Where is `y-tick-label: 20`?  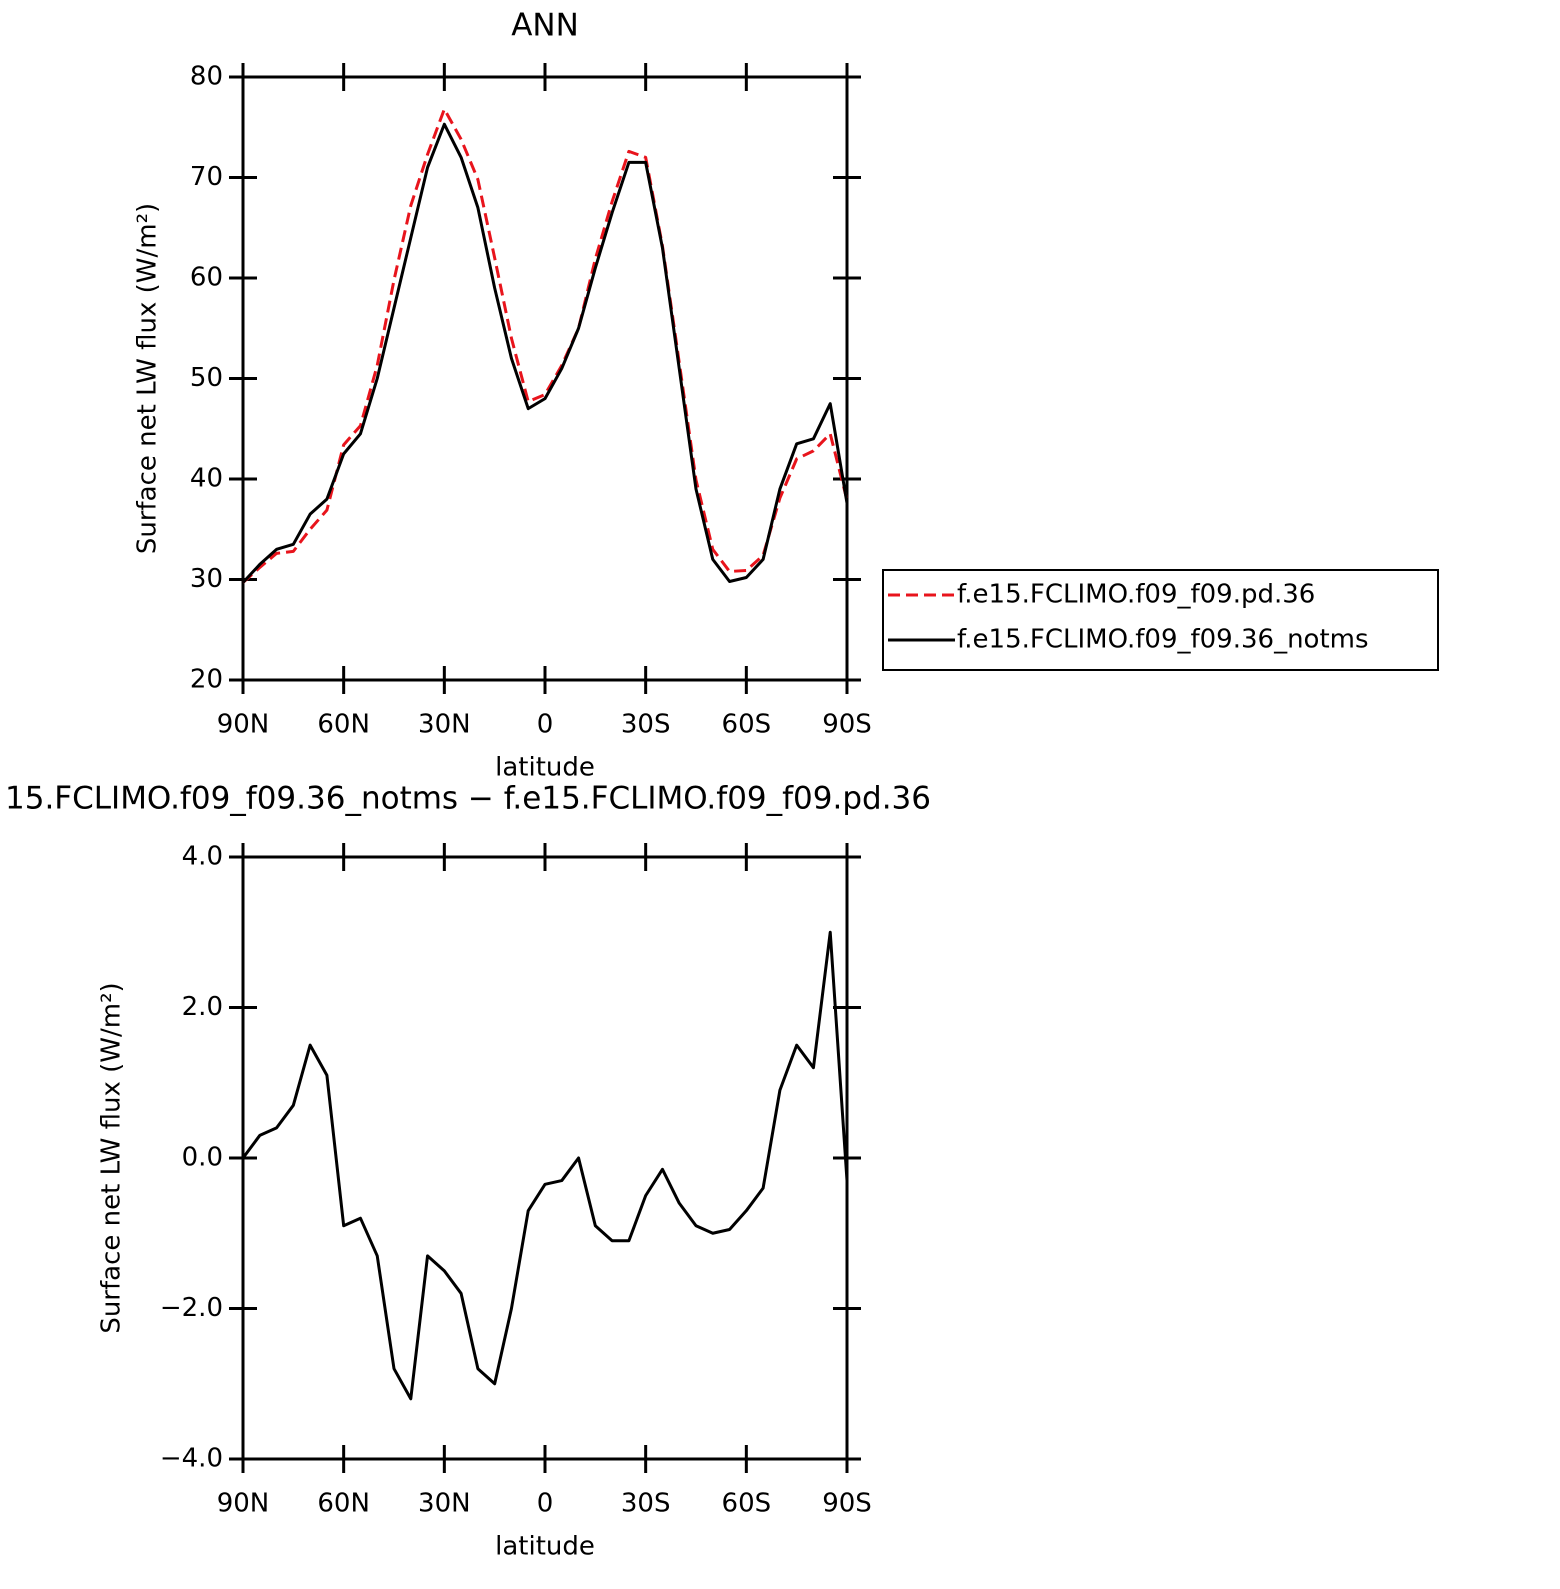
y-tick-label: 20 is located at coordinates (206, 680).